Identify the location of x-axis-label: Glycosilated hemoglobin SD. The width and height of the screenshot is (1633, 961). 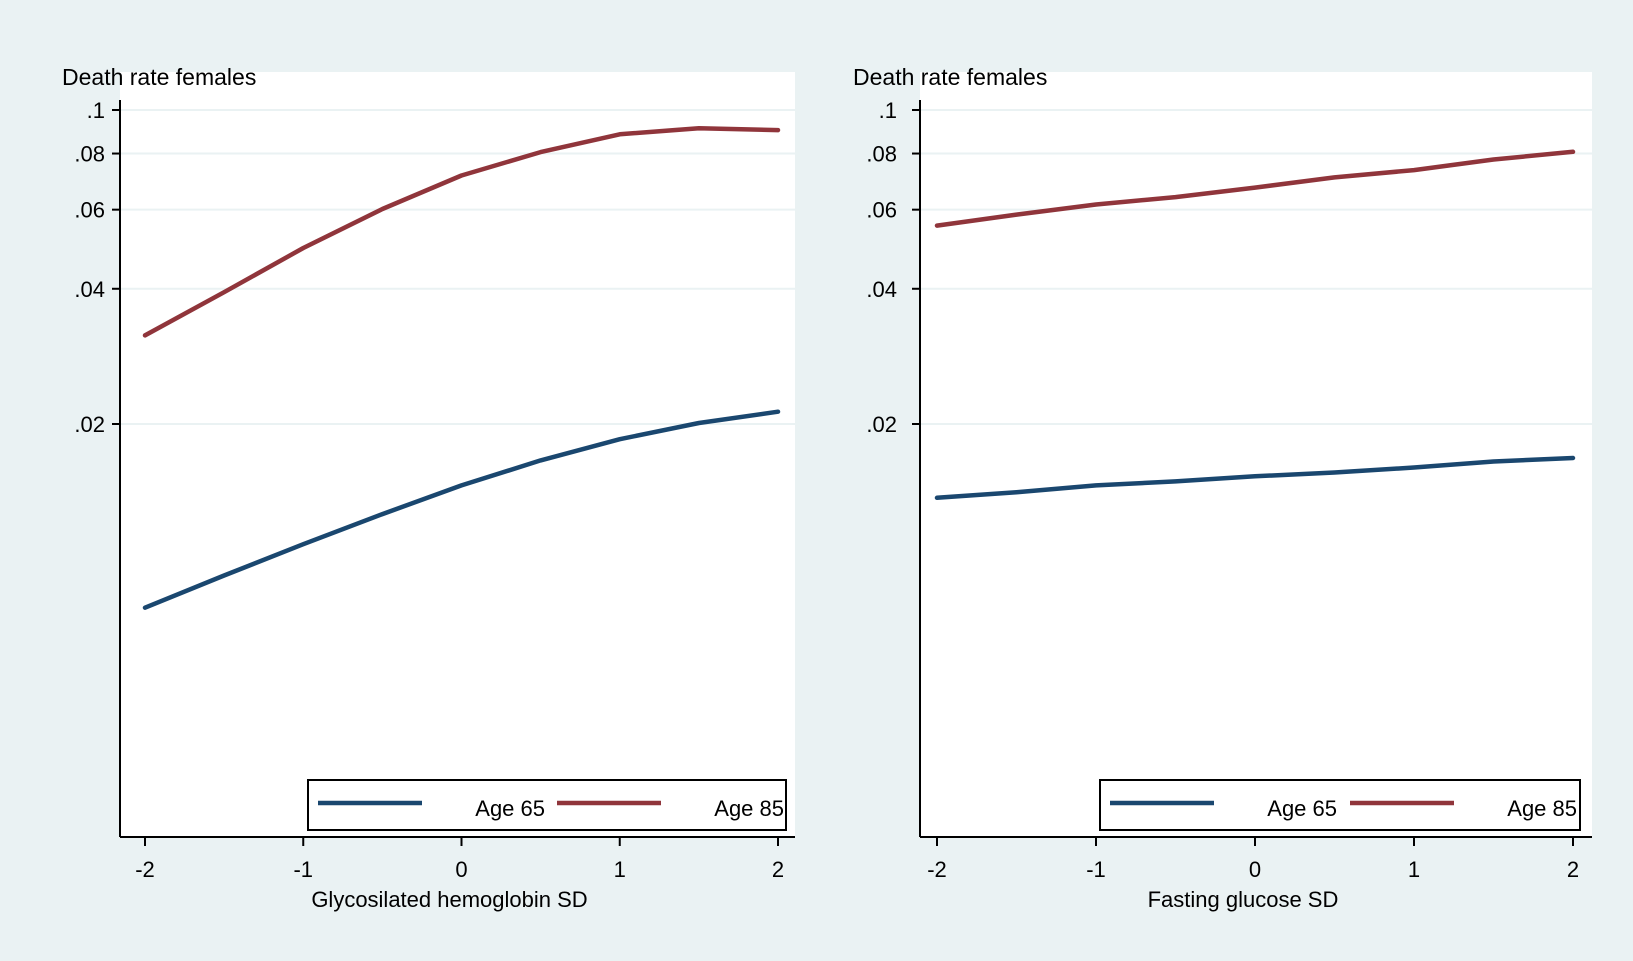
(449, 899).